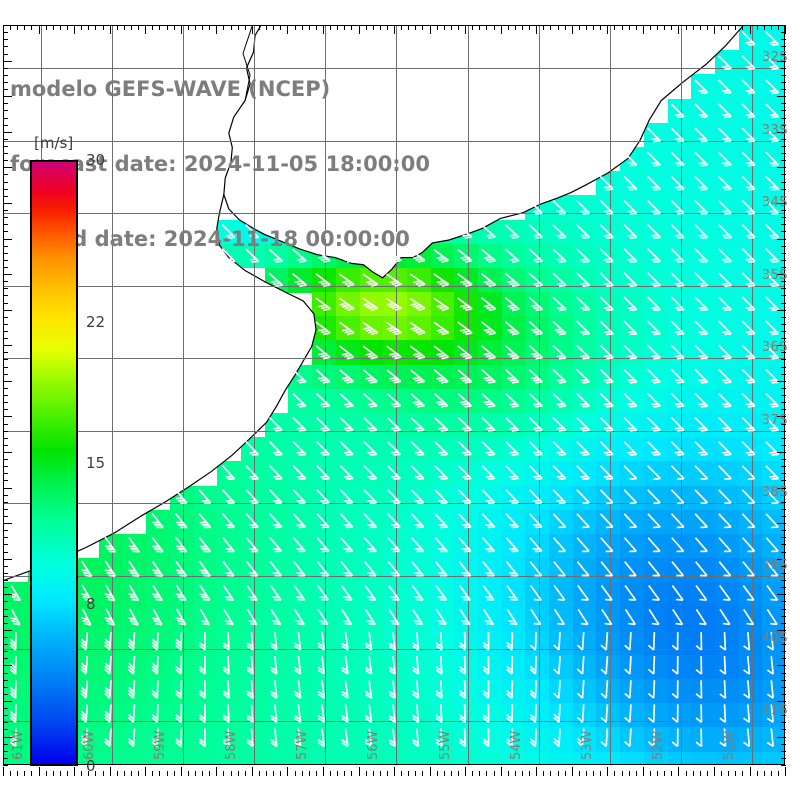  Describe the element at coordinates (774, 58) in the screenshot. I see `latitude-label: 32S` at that location.